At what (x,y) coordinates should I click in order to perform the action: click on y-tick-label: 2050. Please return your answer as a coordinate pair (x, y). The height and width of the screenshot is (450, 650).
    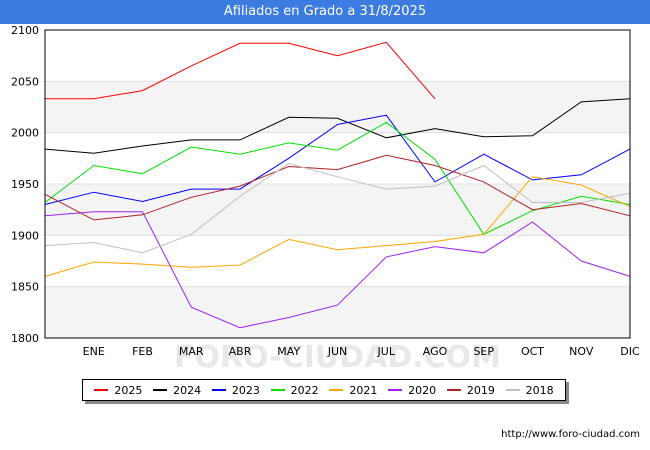
    Looking at the image, I should click on (25, 81).